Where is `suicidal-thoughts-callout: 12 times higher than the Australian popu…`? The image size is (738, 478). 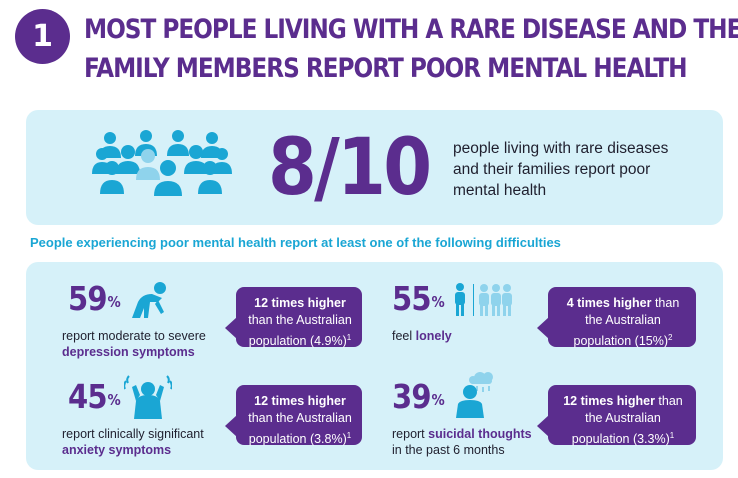
suicidal-thoughts-callout: 12 times higher than the Australian popu… is located at coordinates (616, 415).